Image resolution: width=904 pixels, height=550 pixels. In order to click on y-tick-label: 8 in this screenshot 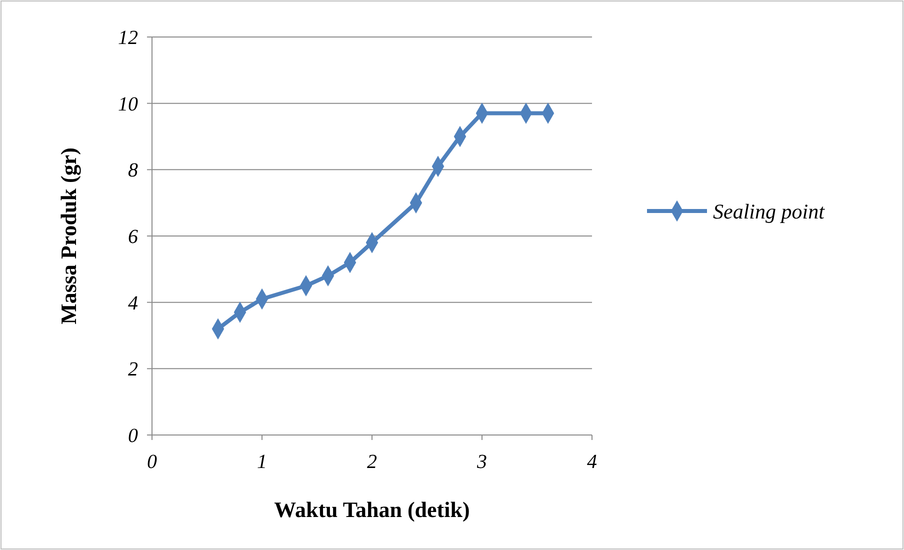, I will do `click(133, 171)`.